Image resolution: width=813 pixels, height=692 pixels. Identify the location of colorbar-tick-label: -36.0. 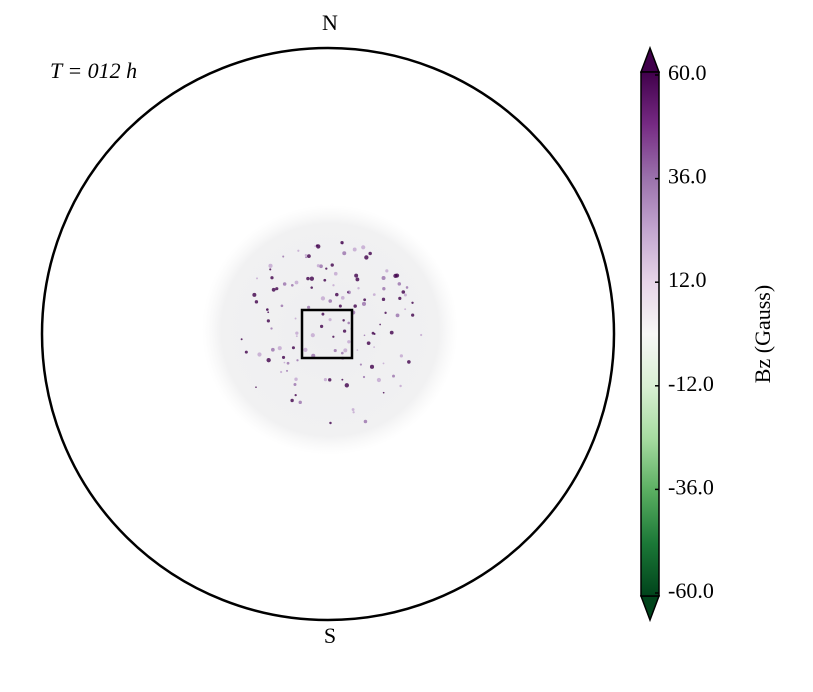
(691, 486).